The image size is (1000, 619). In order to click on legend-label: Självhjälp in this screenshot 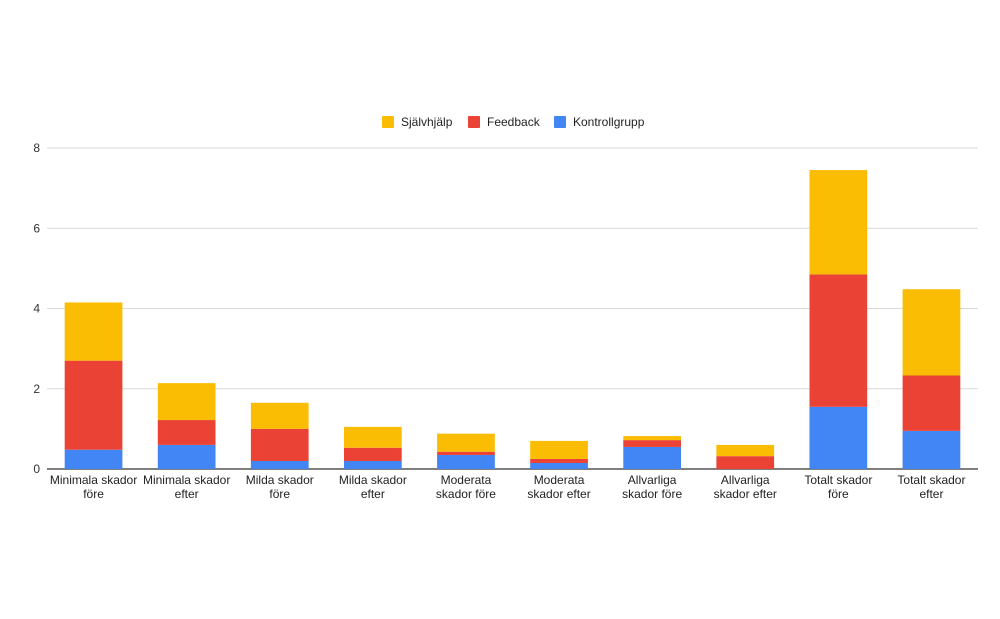, I will do `click(427, 122)`.